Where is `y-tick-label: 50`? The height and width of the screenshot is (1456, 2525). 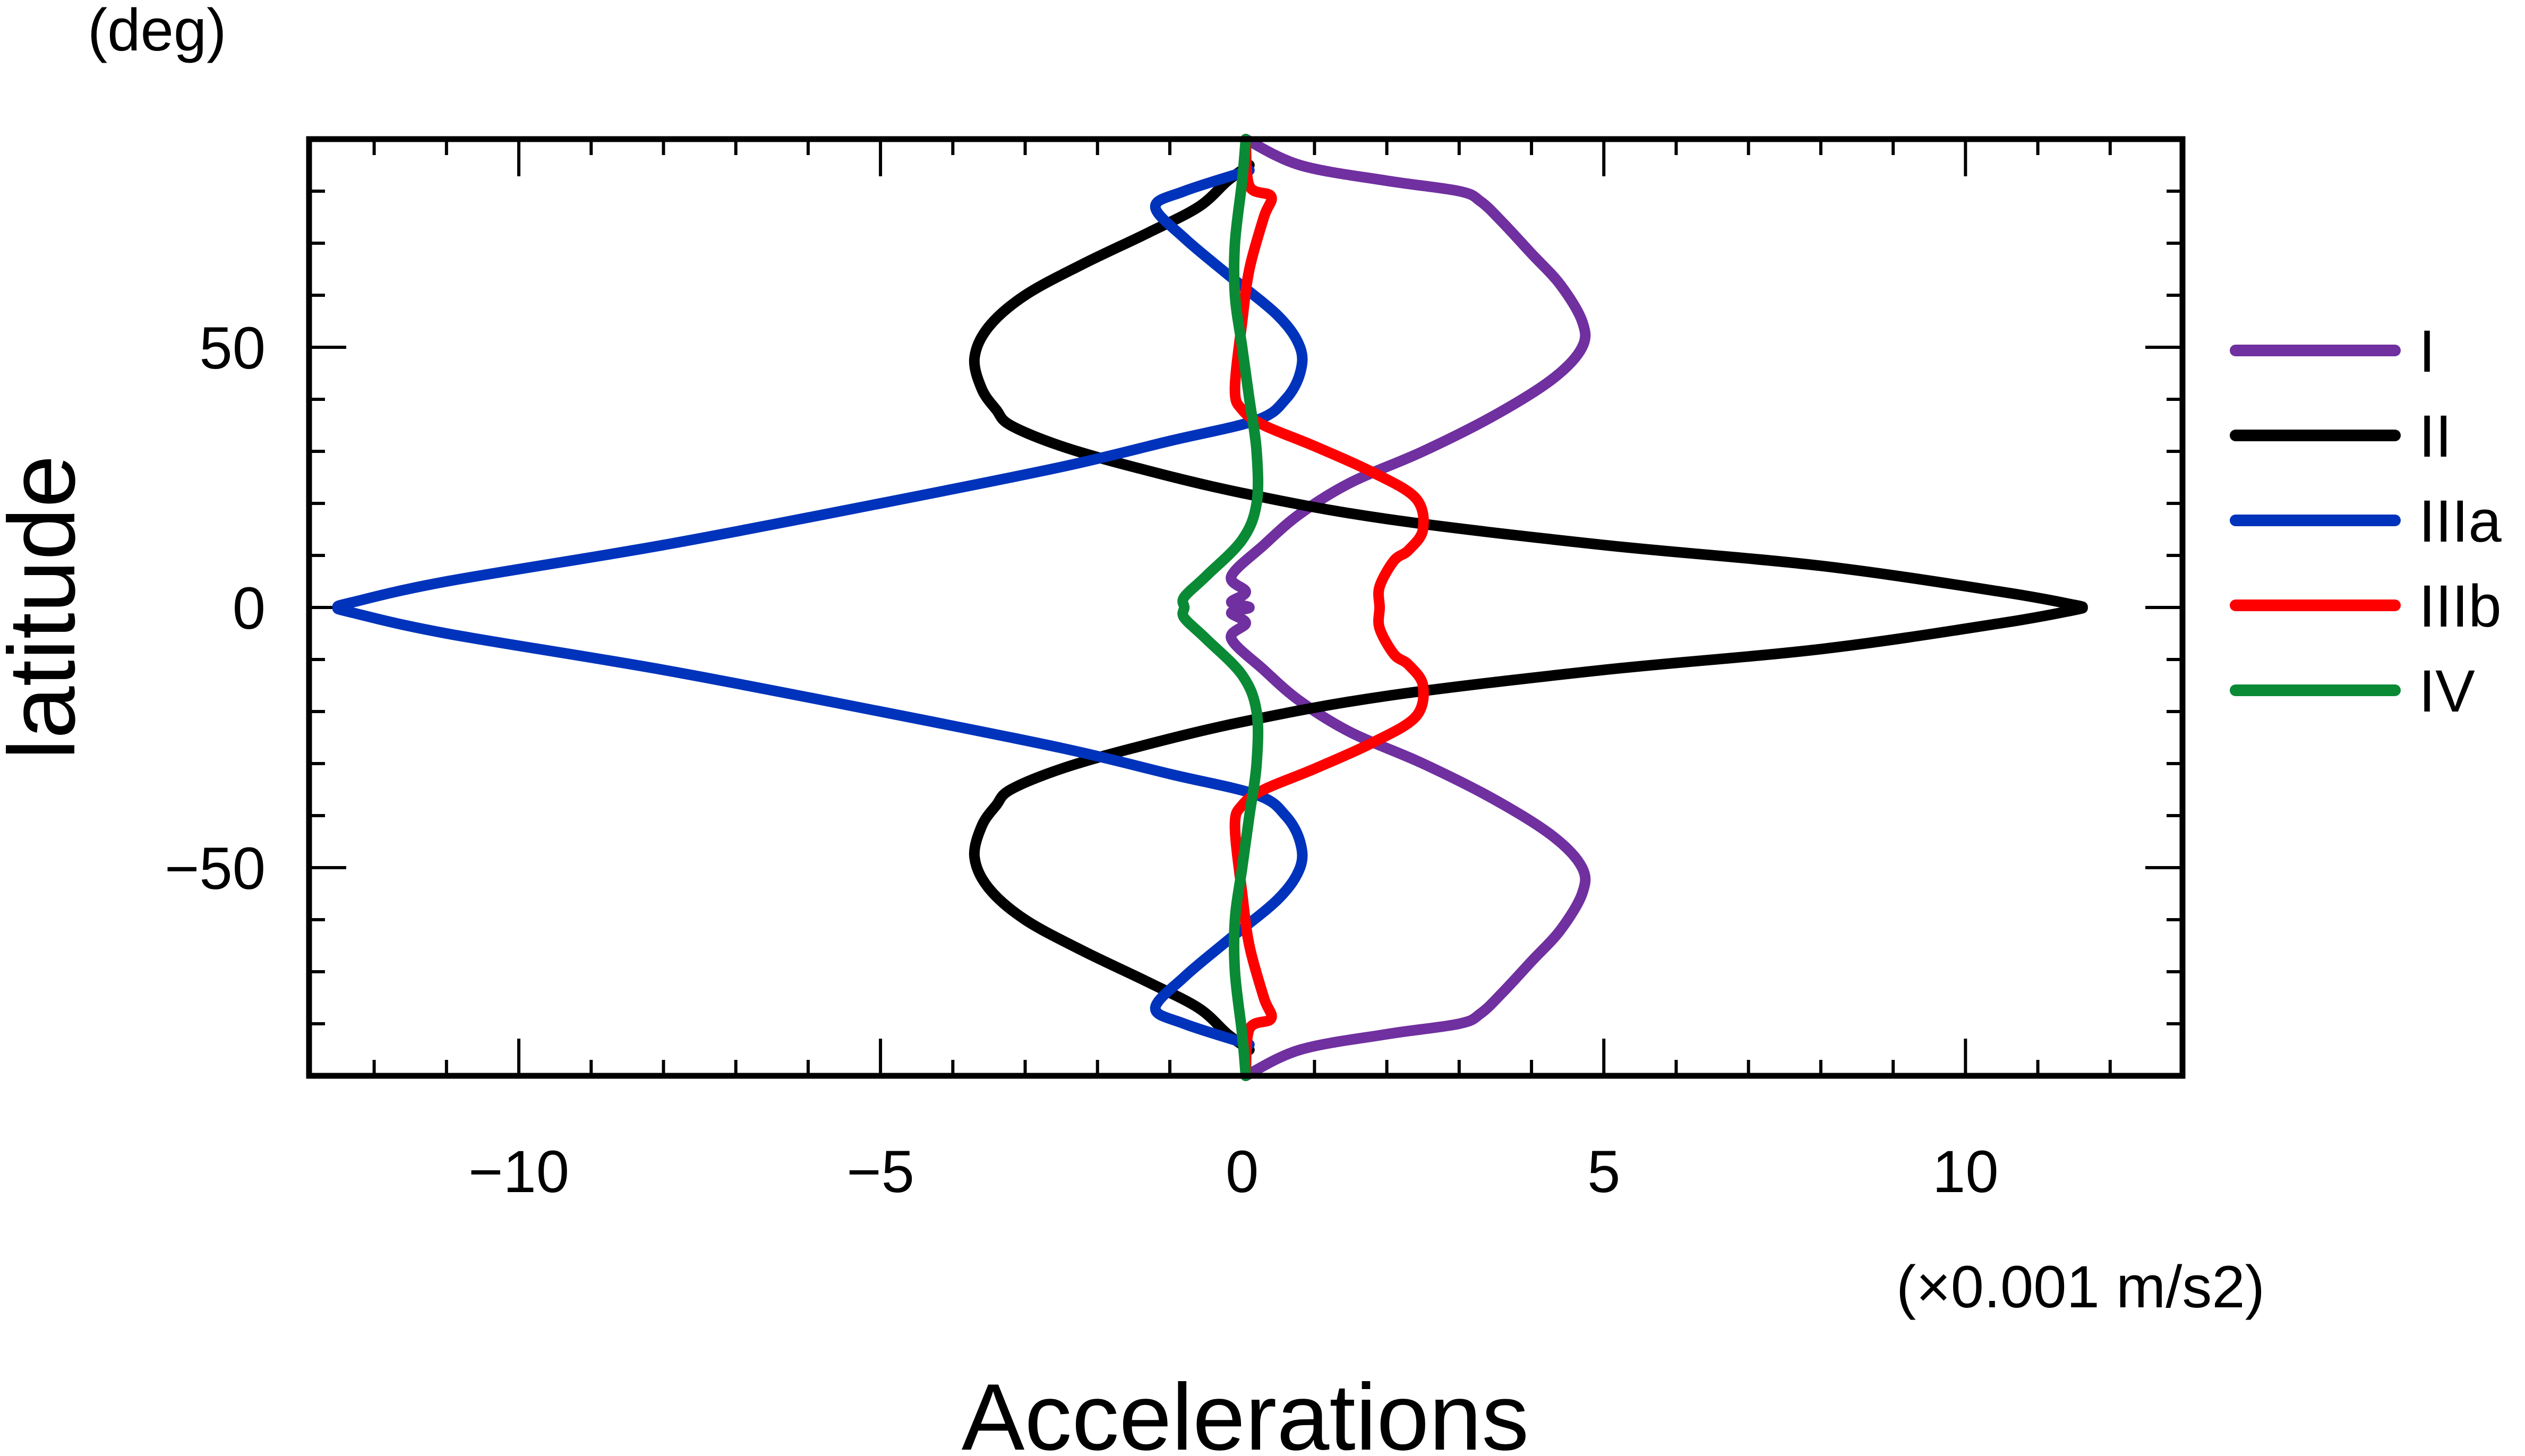
y-tick-label: 50 is located at coordinates (232, 348).